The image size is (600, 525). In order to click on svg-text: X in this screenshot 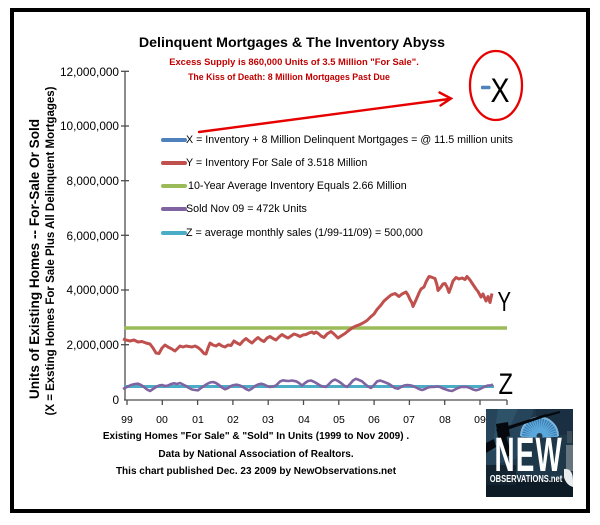, I will do `click(500, 91)`.